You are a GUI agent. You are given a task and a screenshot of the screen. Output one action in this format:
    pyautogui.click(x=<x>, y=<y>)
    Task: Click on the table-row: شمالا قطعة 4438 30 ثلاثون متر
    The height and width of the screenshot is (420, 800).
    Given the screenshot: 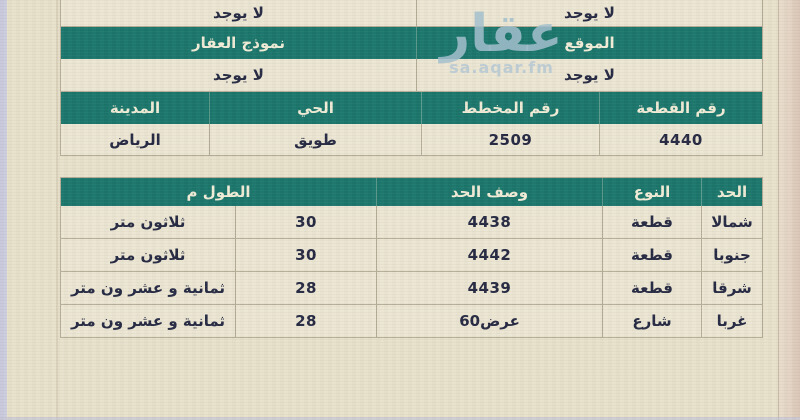 What is the action you would take?
    pyautogui.click(x=411, y=222)
    